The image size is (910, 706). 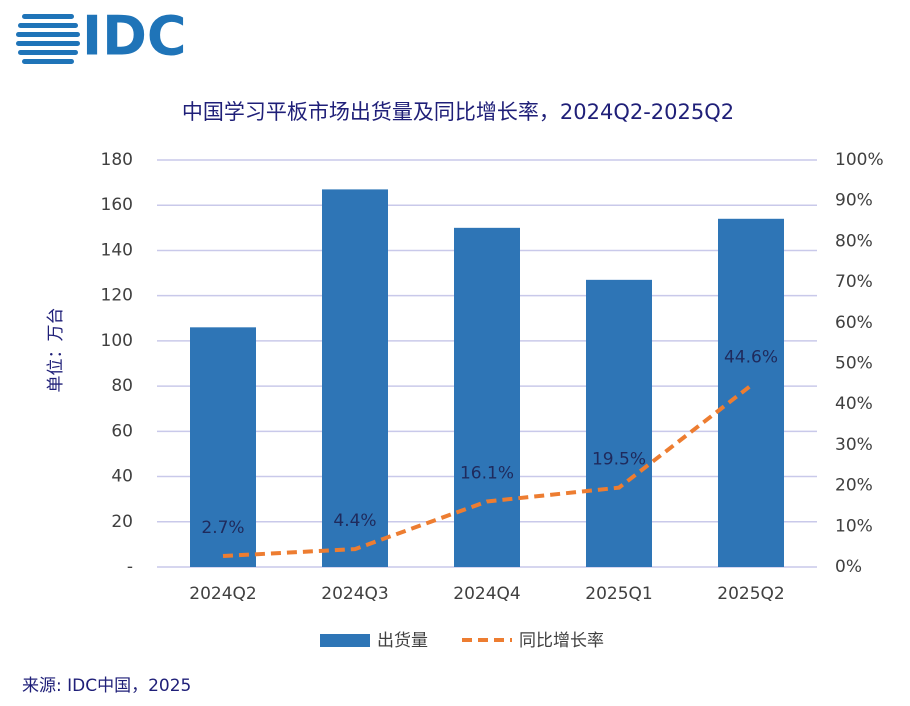 I want to click on y2-tick-label: 20%, so click(x=854, y=486).